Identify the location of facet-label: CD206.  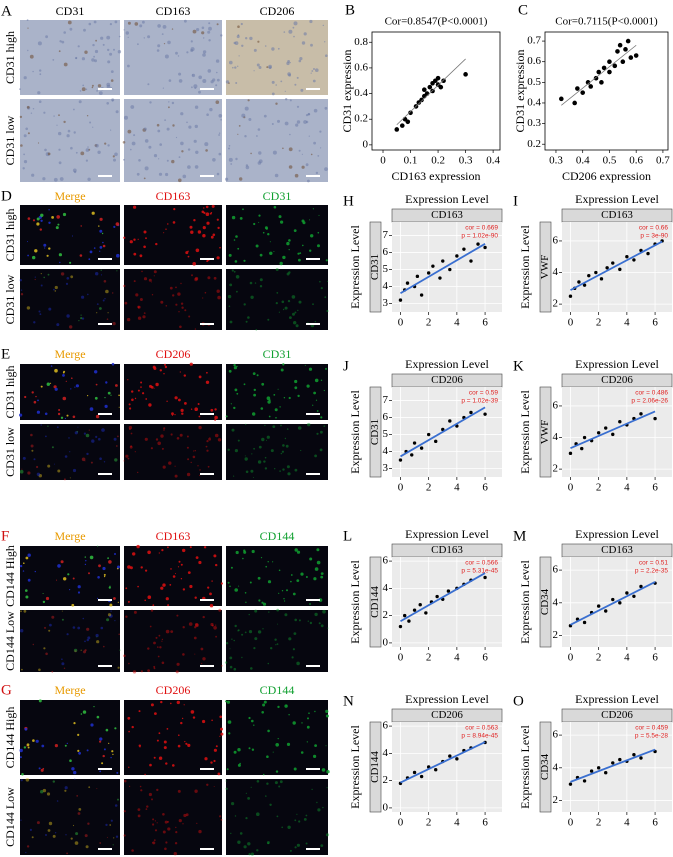
(447, 715).